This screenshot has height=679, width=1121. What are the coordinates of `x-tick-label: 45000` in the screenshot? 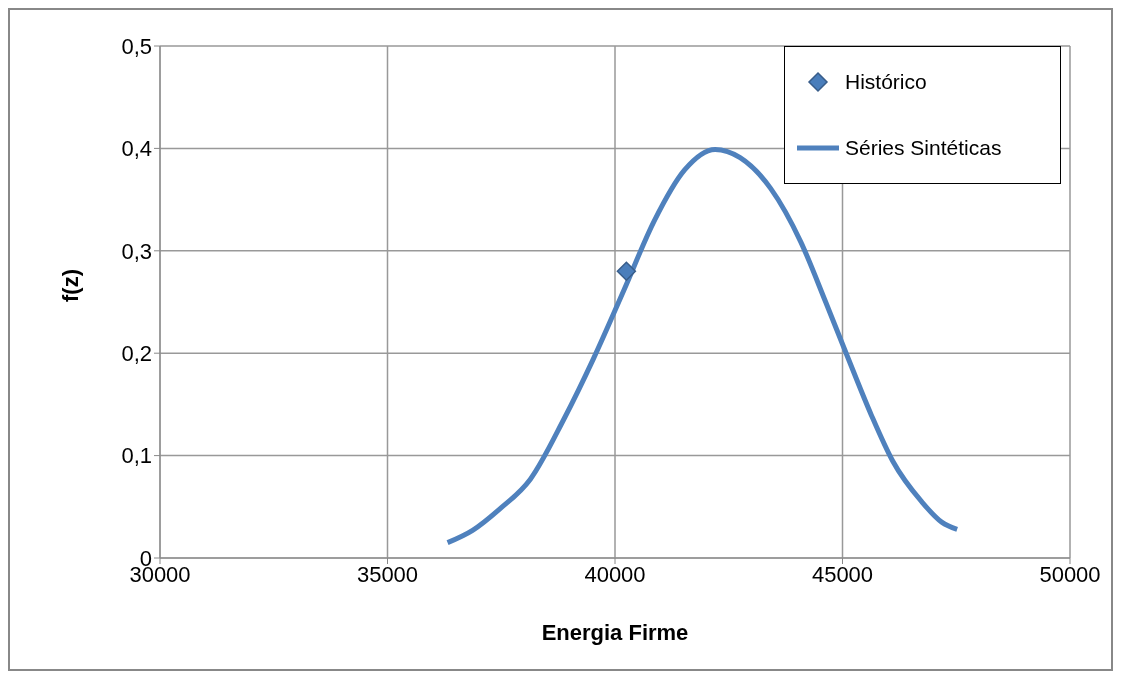 It's located at (842, 574).